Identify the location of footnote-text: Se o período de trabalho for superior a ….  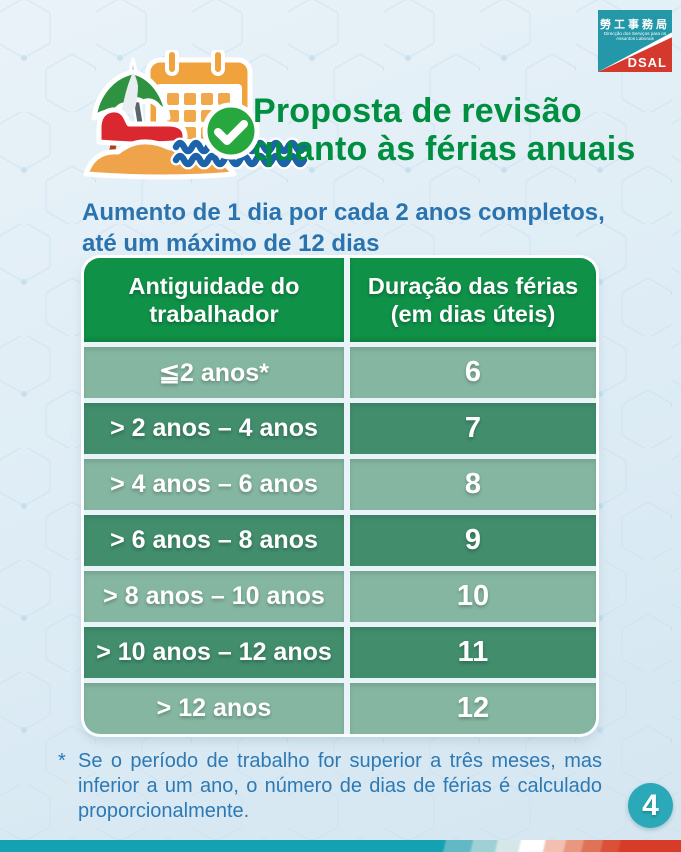
(340, 786).